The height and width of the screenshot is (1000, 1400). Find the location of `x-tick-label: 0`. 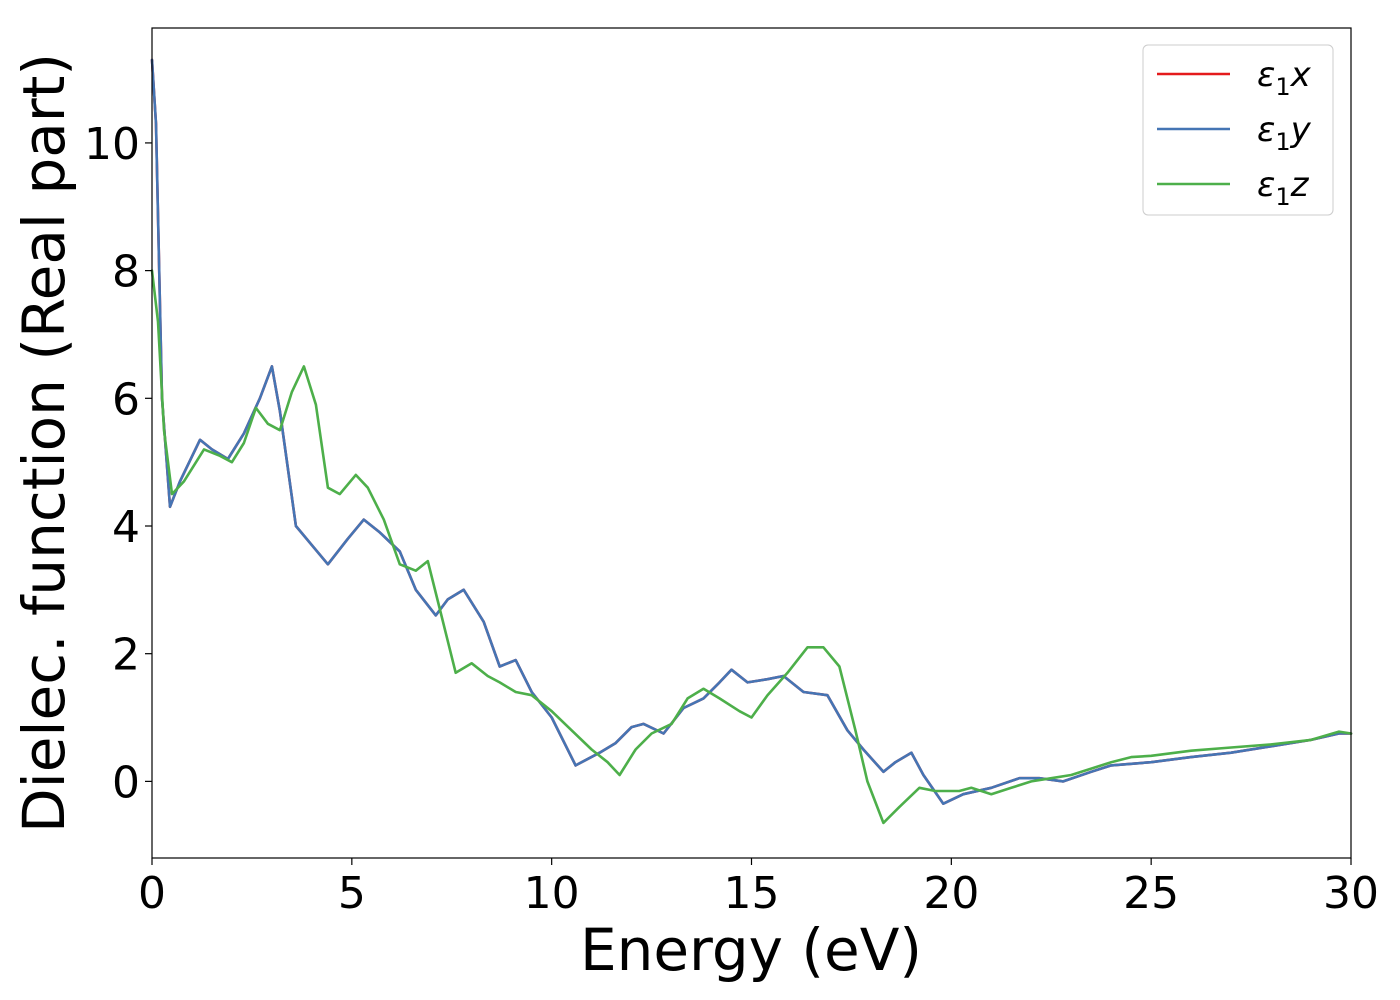

x-tick-label: 0 is located at coordinates (152, 893).